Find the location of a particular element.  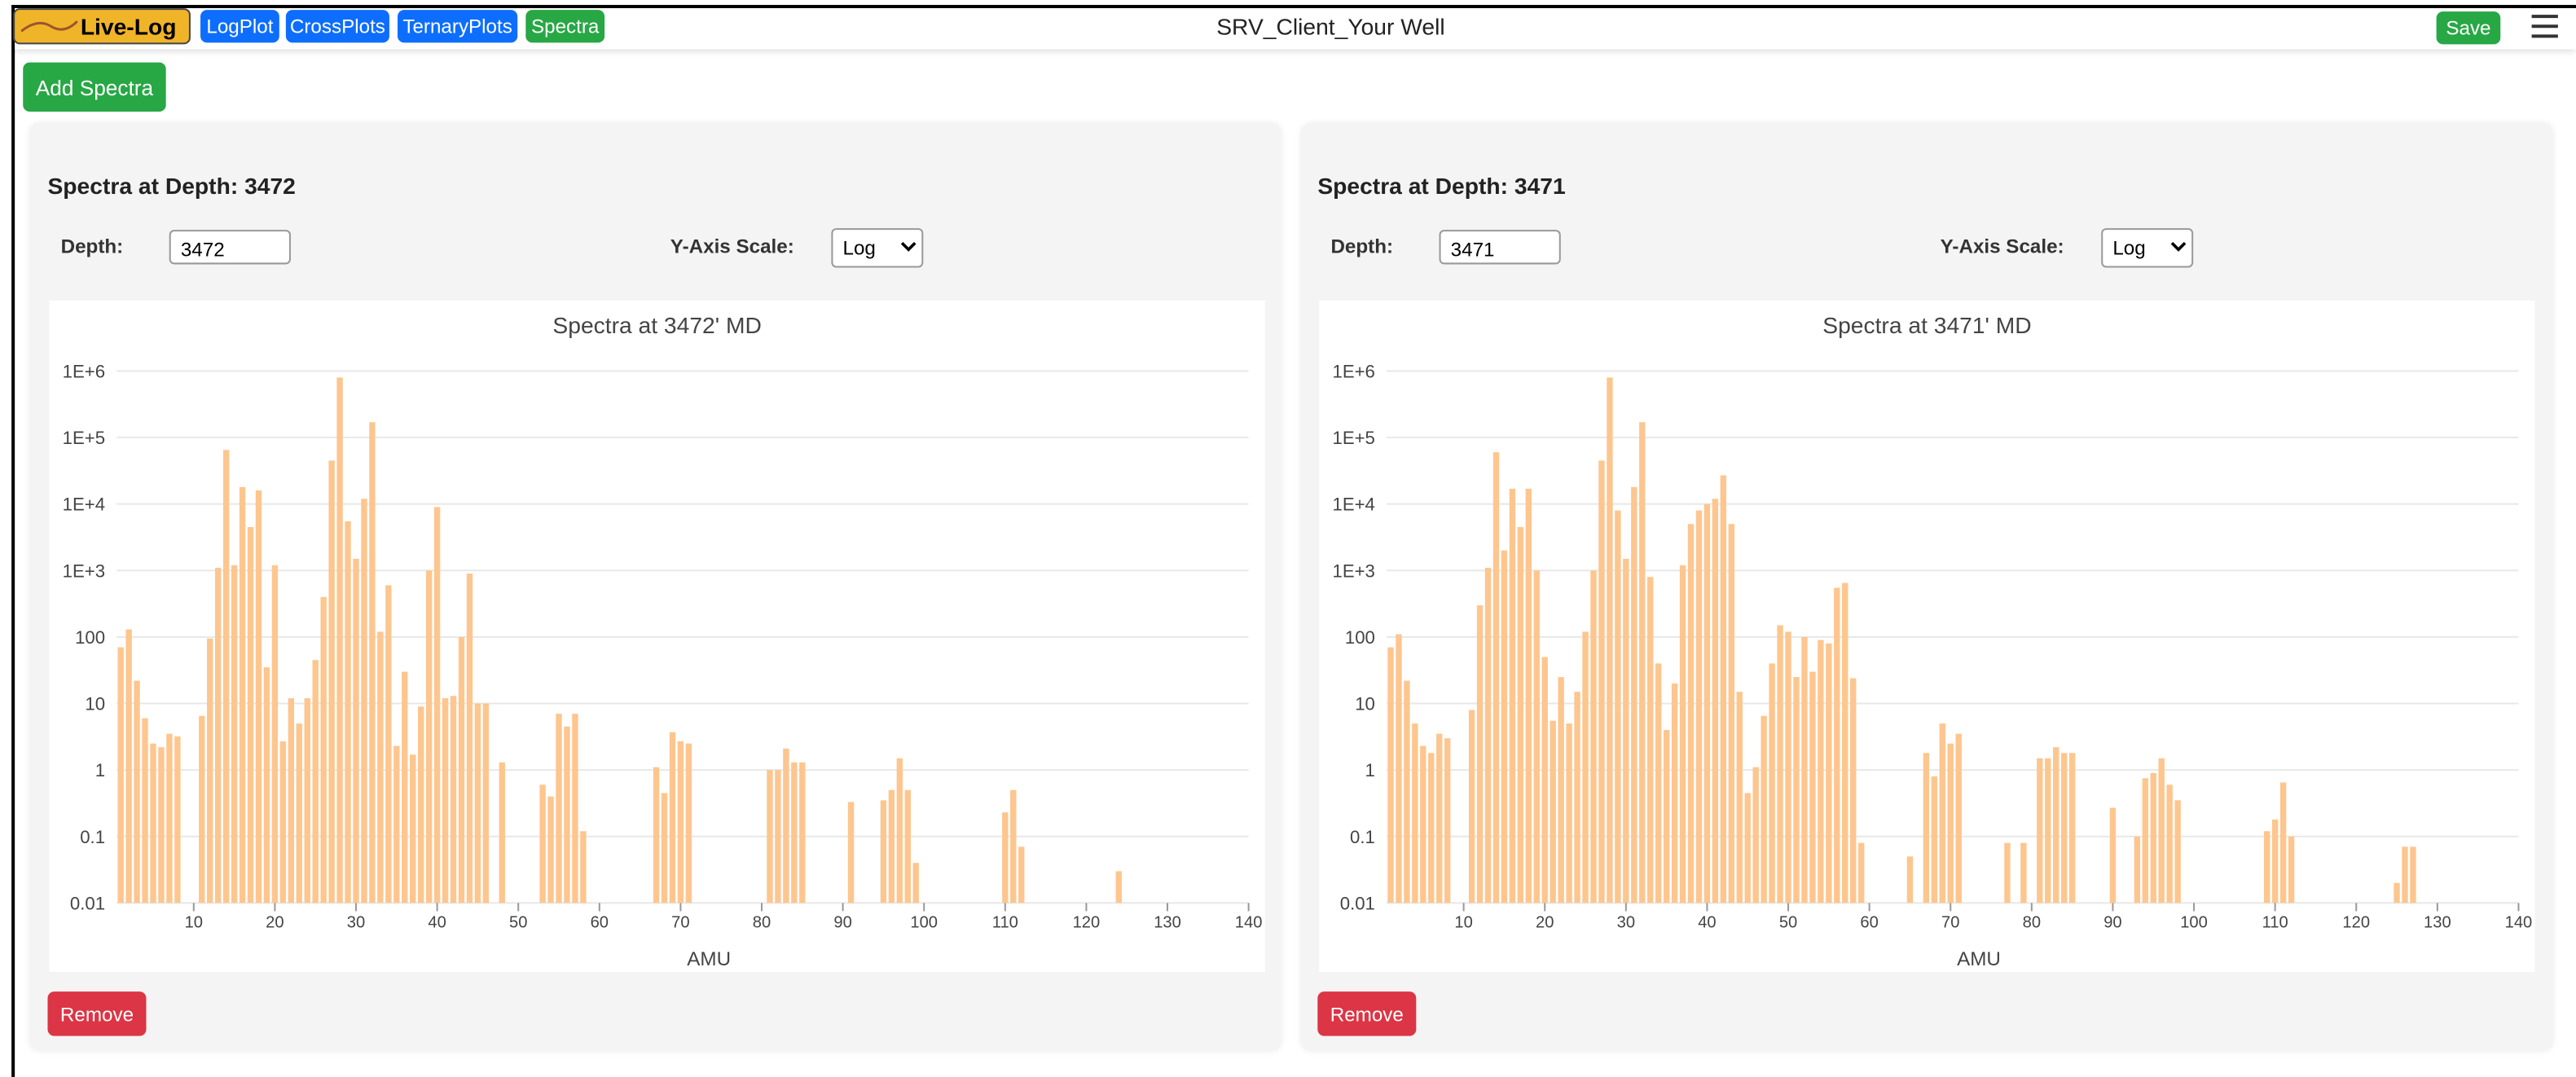

menu-icon is located at coordinates (2545, 26).